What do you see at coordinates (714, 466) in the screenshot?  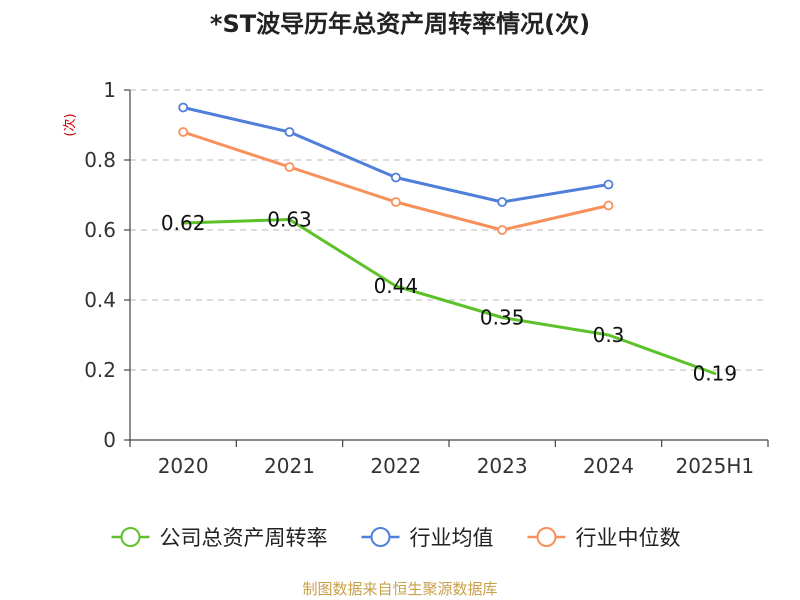 I see `x-tick-label: 2025H1` at bounding box center [714, 466].